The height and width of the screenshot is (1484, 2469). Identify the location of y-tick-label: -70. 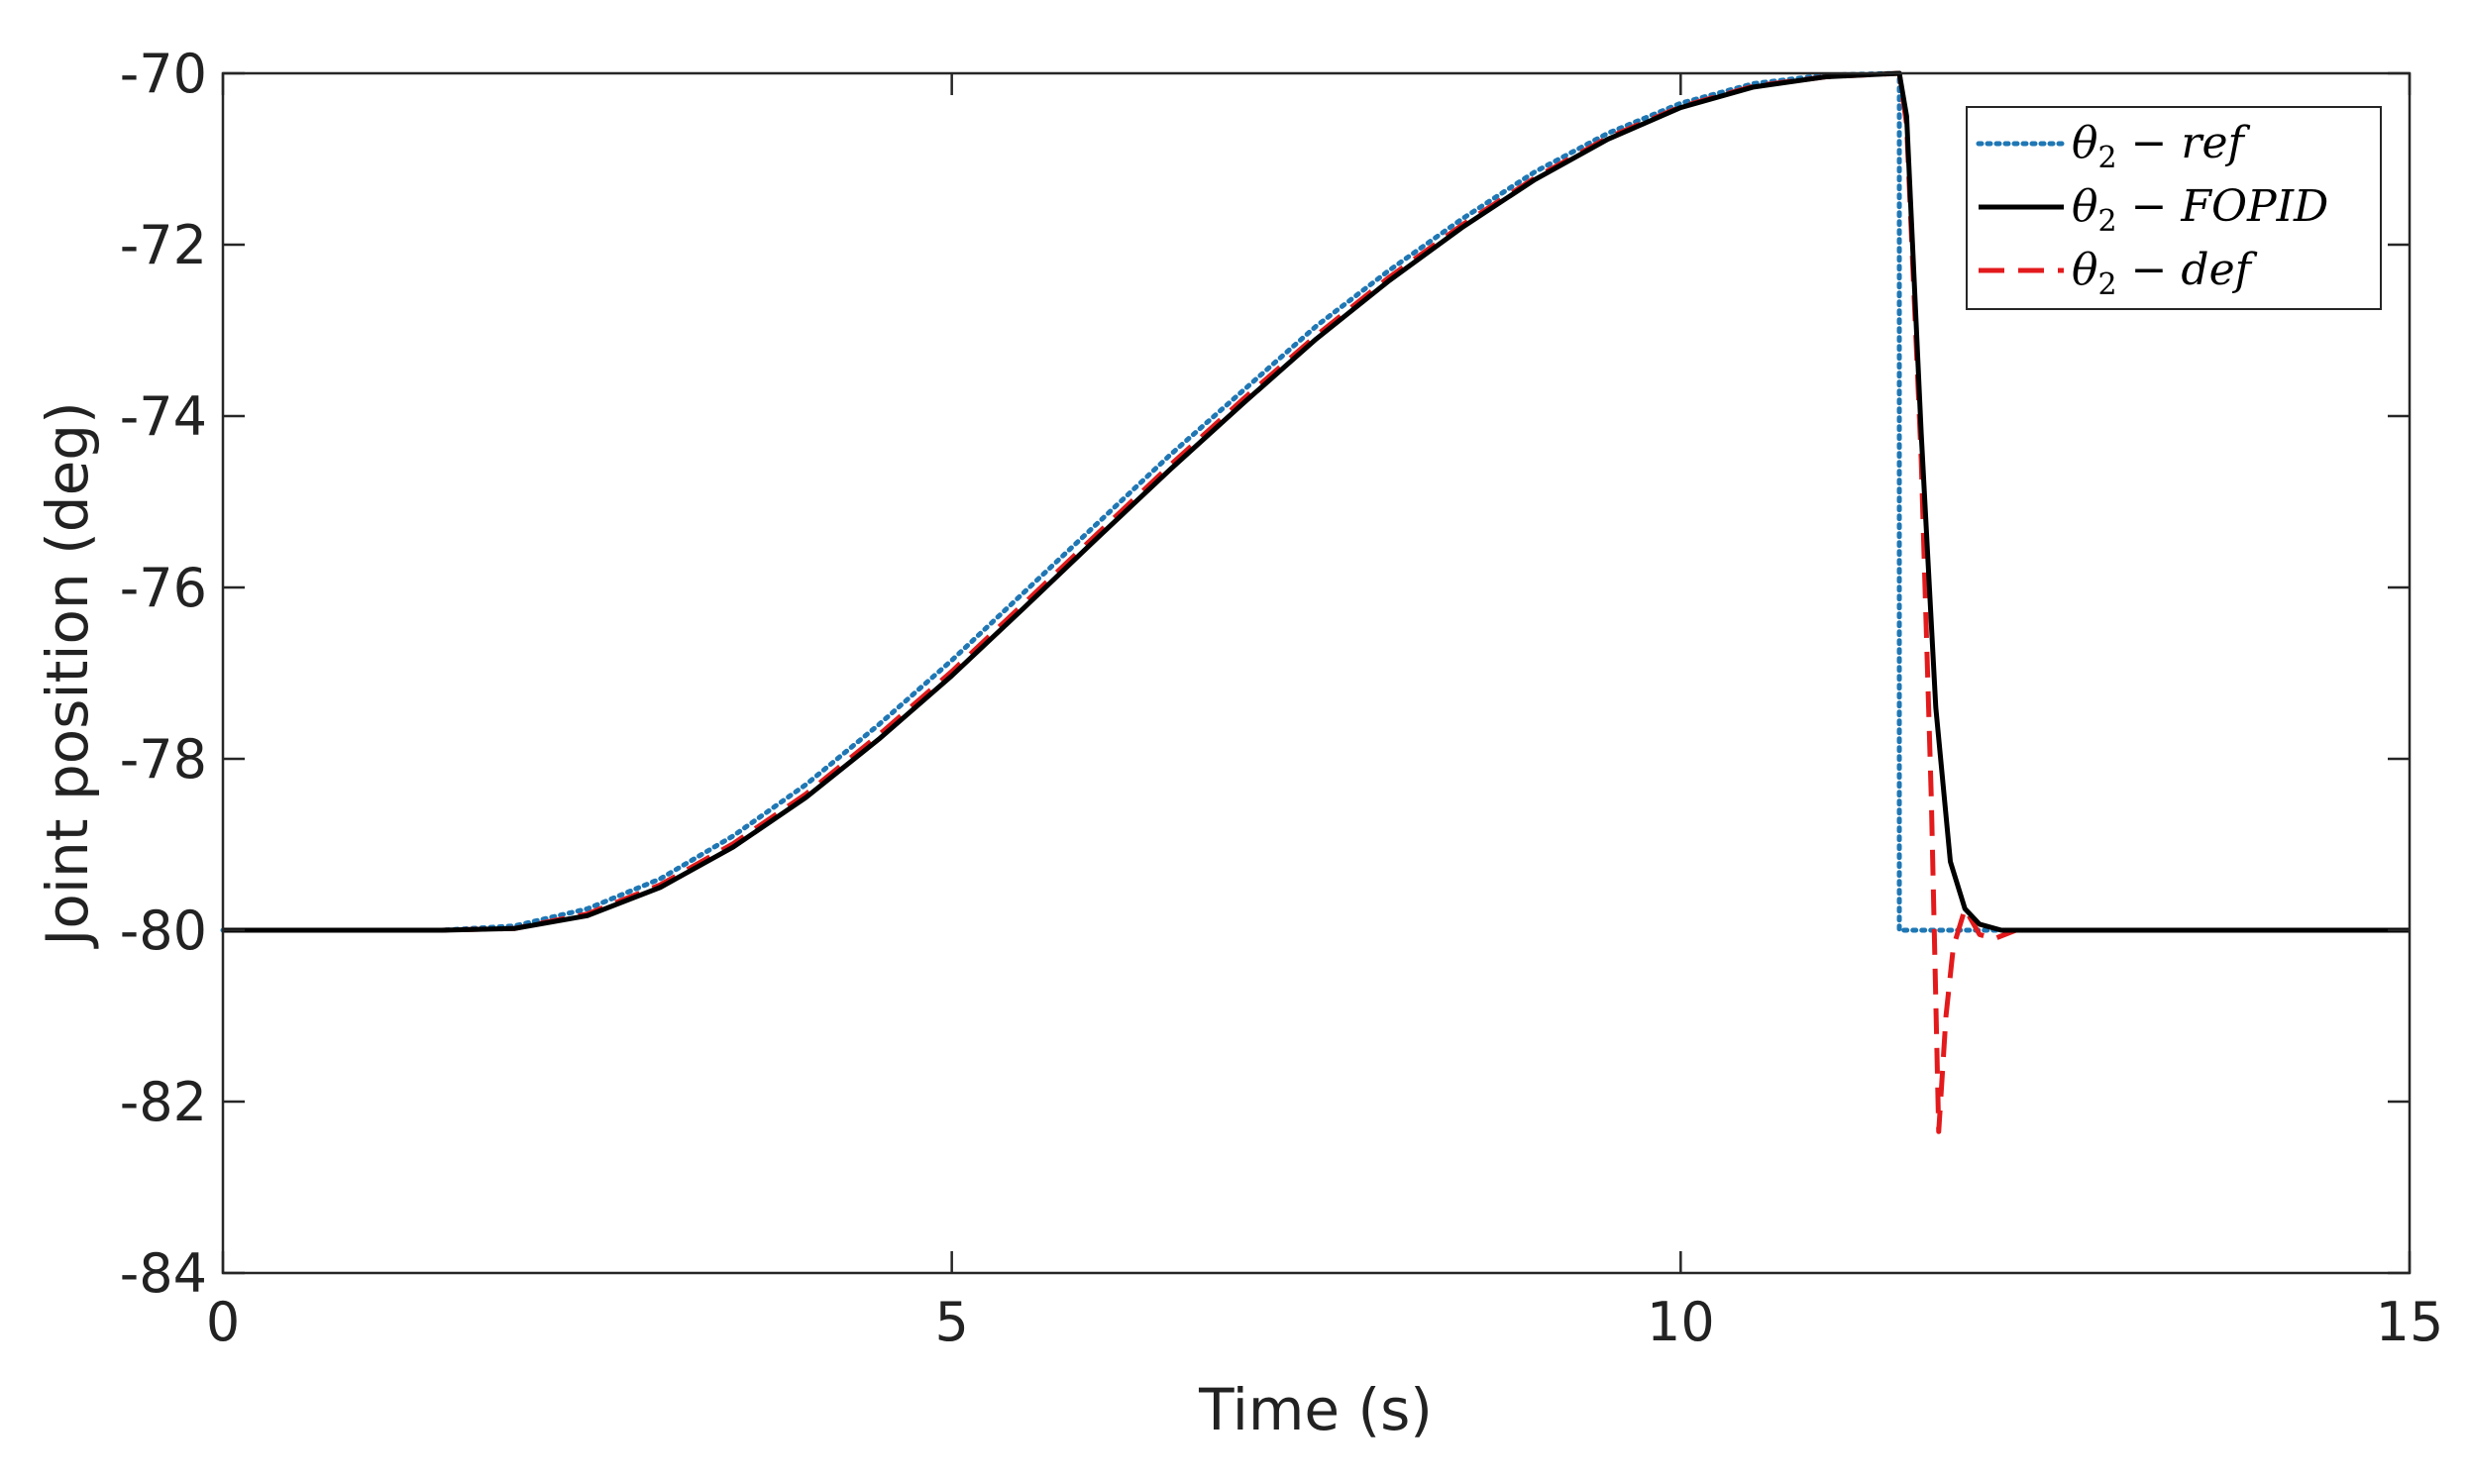
(163, 74).